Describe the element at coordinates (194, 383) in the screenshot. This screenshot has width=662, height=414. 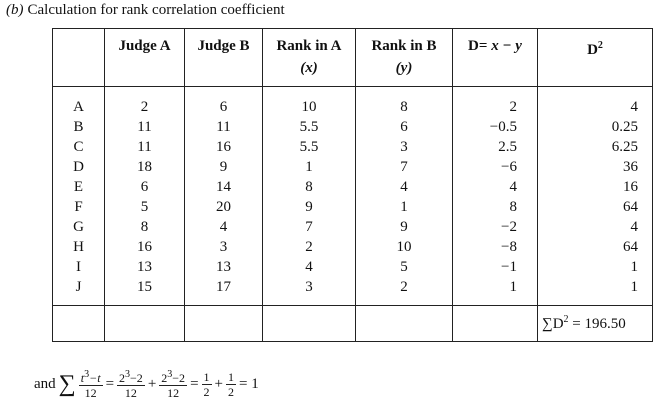
I see `equals: =` at that location.